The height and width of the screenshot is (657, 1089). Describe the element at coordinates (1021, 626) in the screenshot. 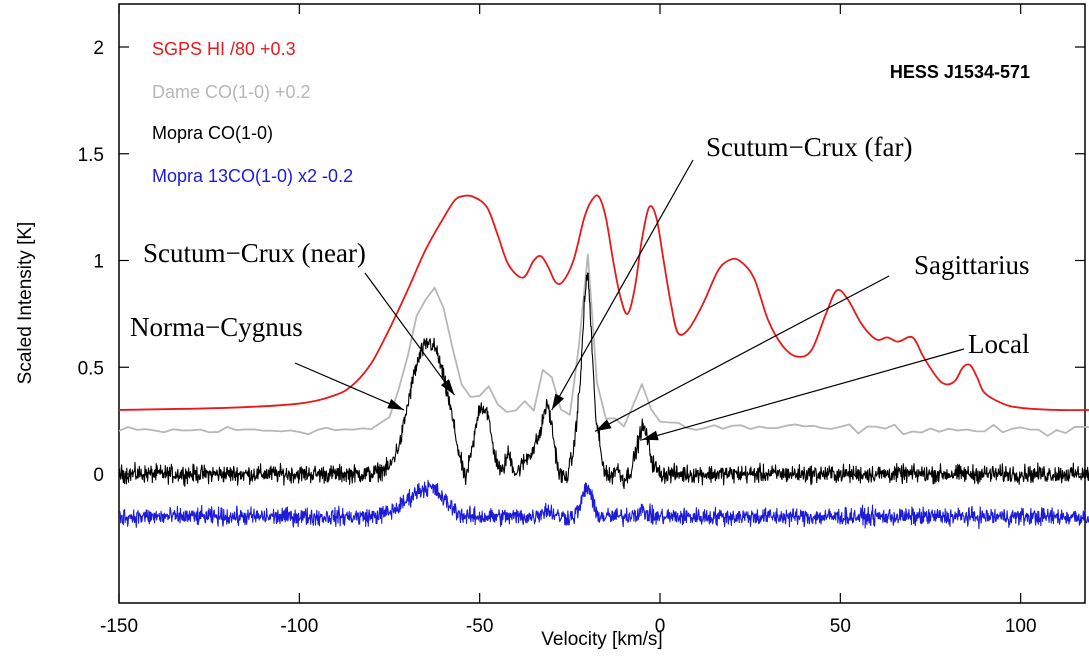

I see `x-tick-label: 100` at that location.